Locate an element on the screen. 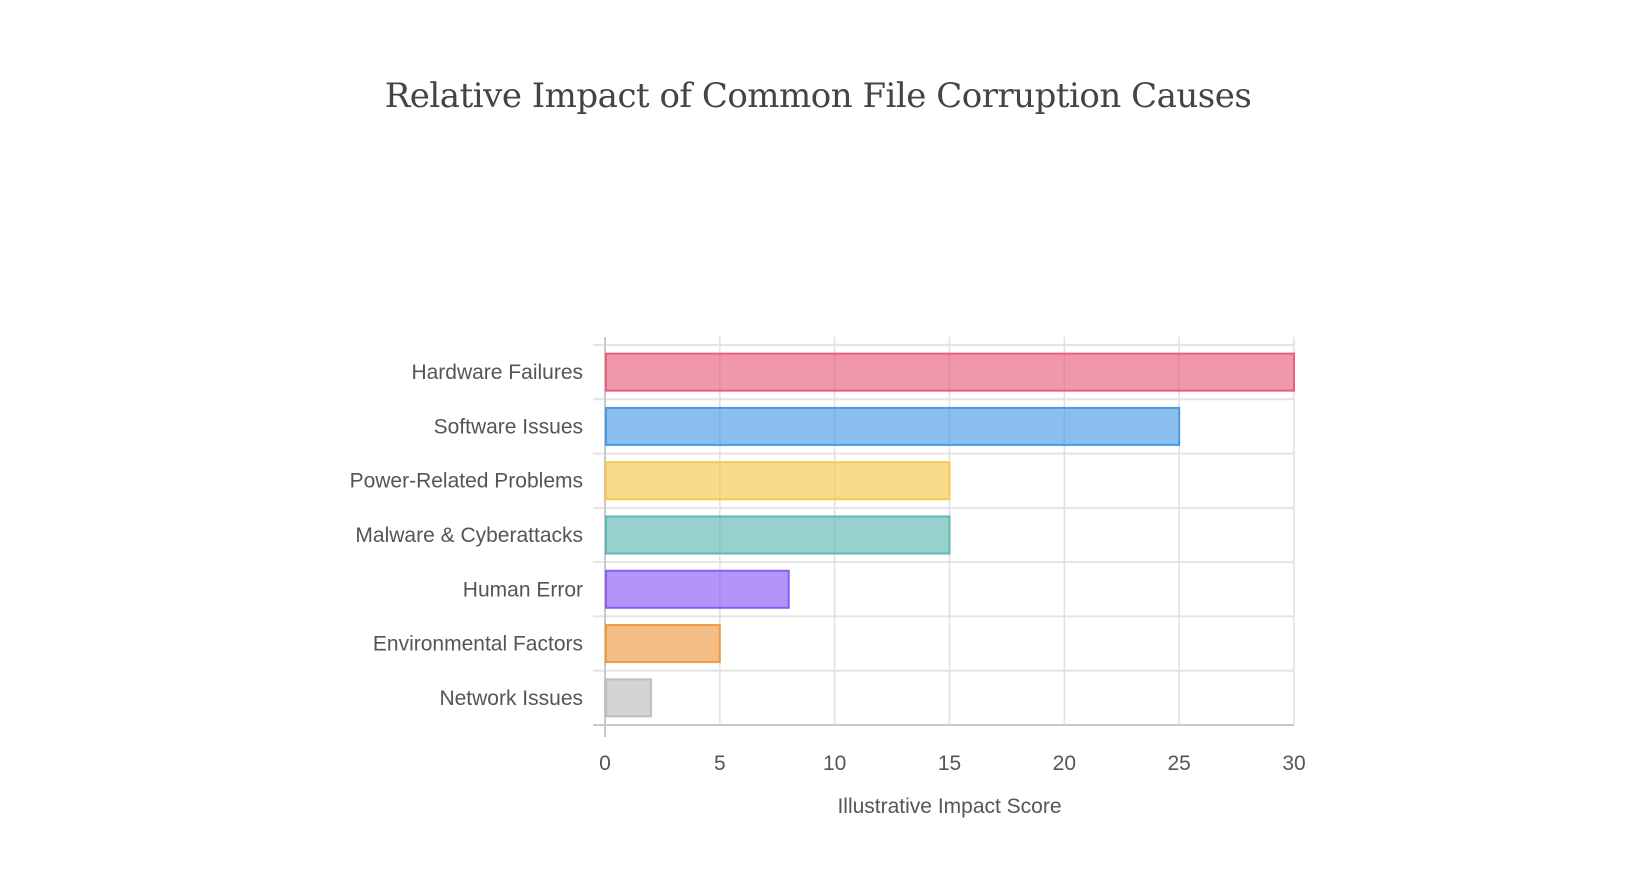 Image resolution: width=1636 pixels, height=882 pixels. bar-environmental-factors is located at coordinates (663, 644).